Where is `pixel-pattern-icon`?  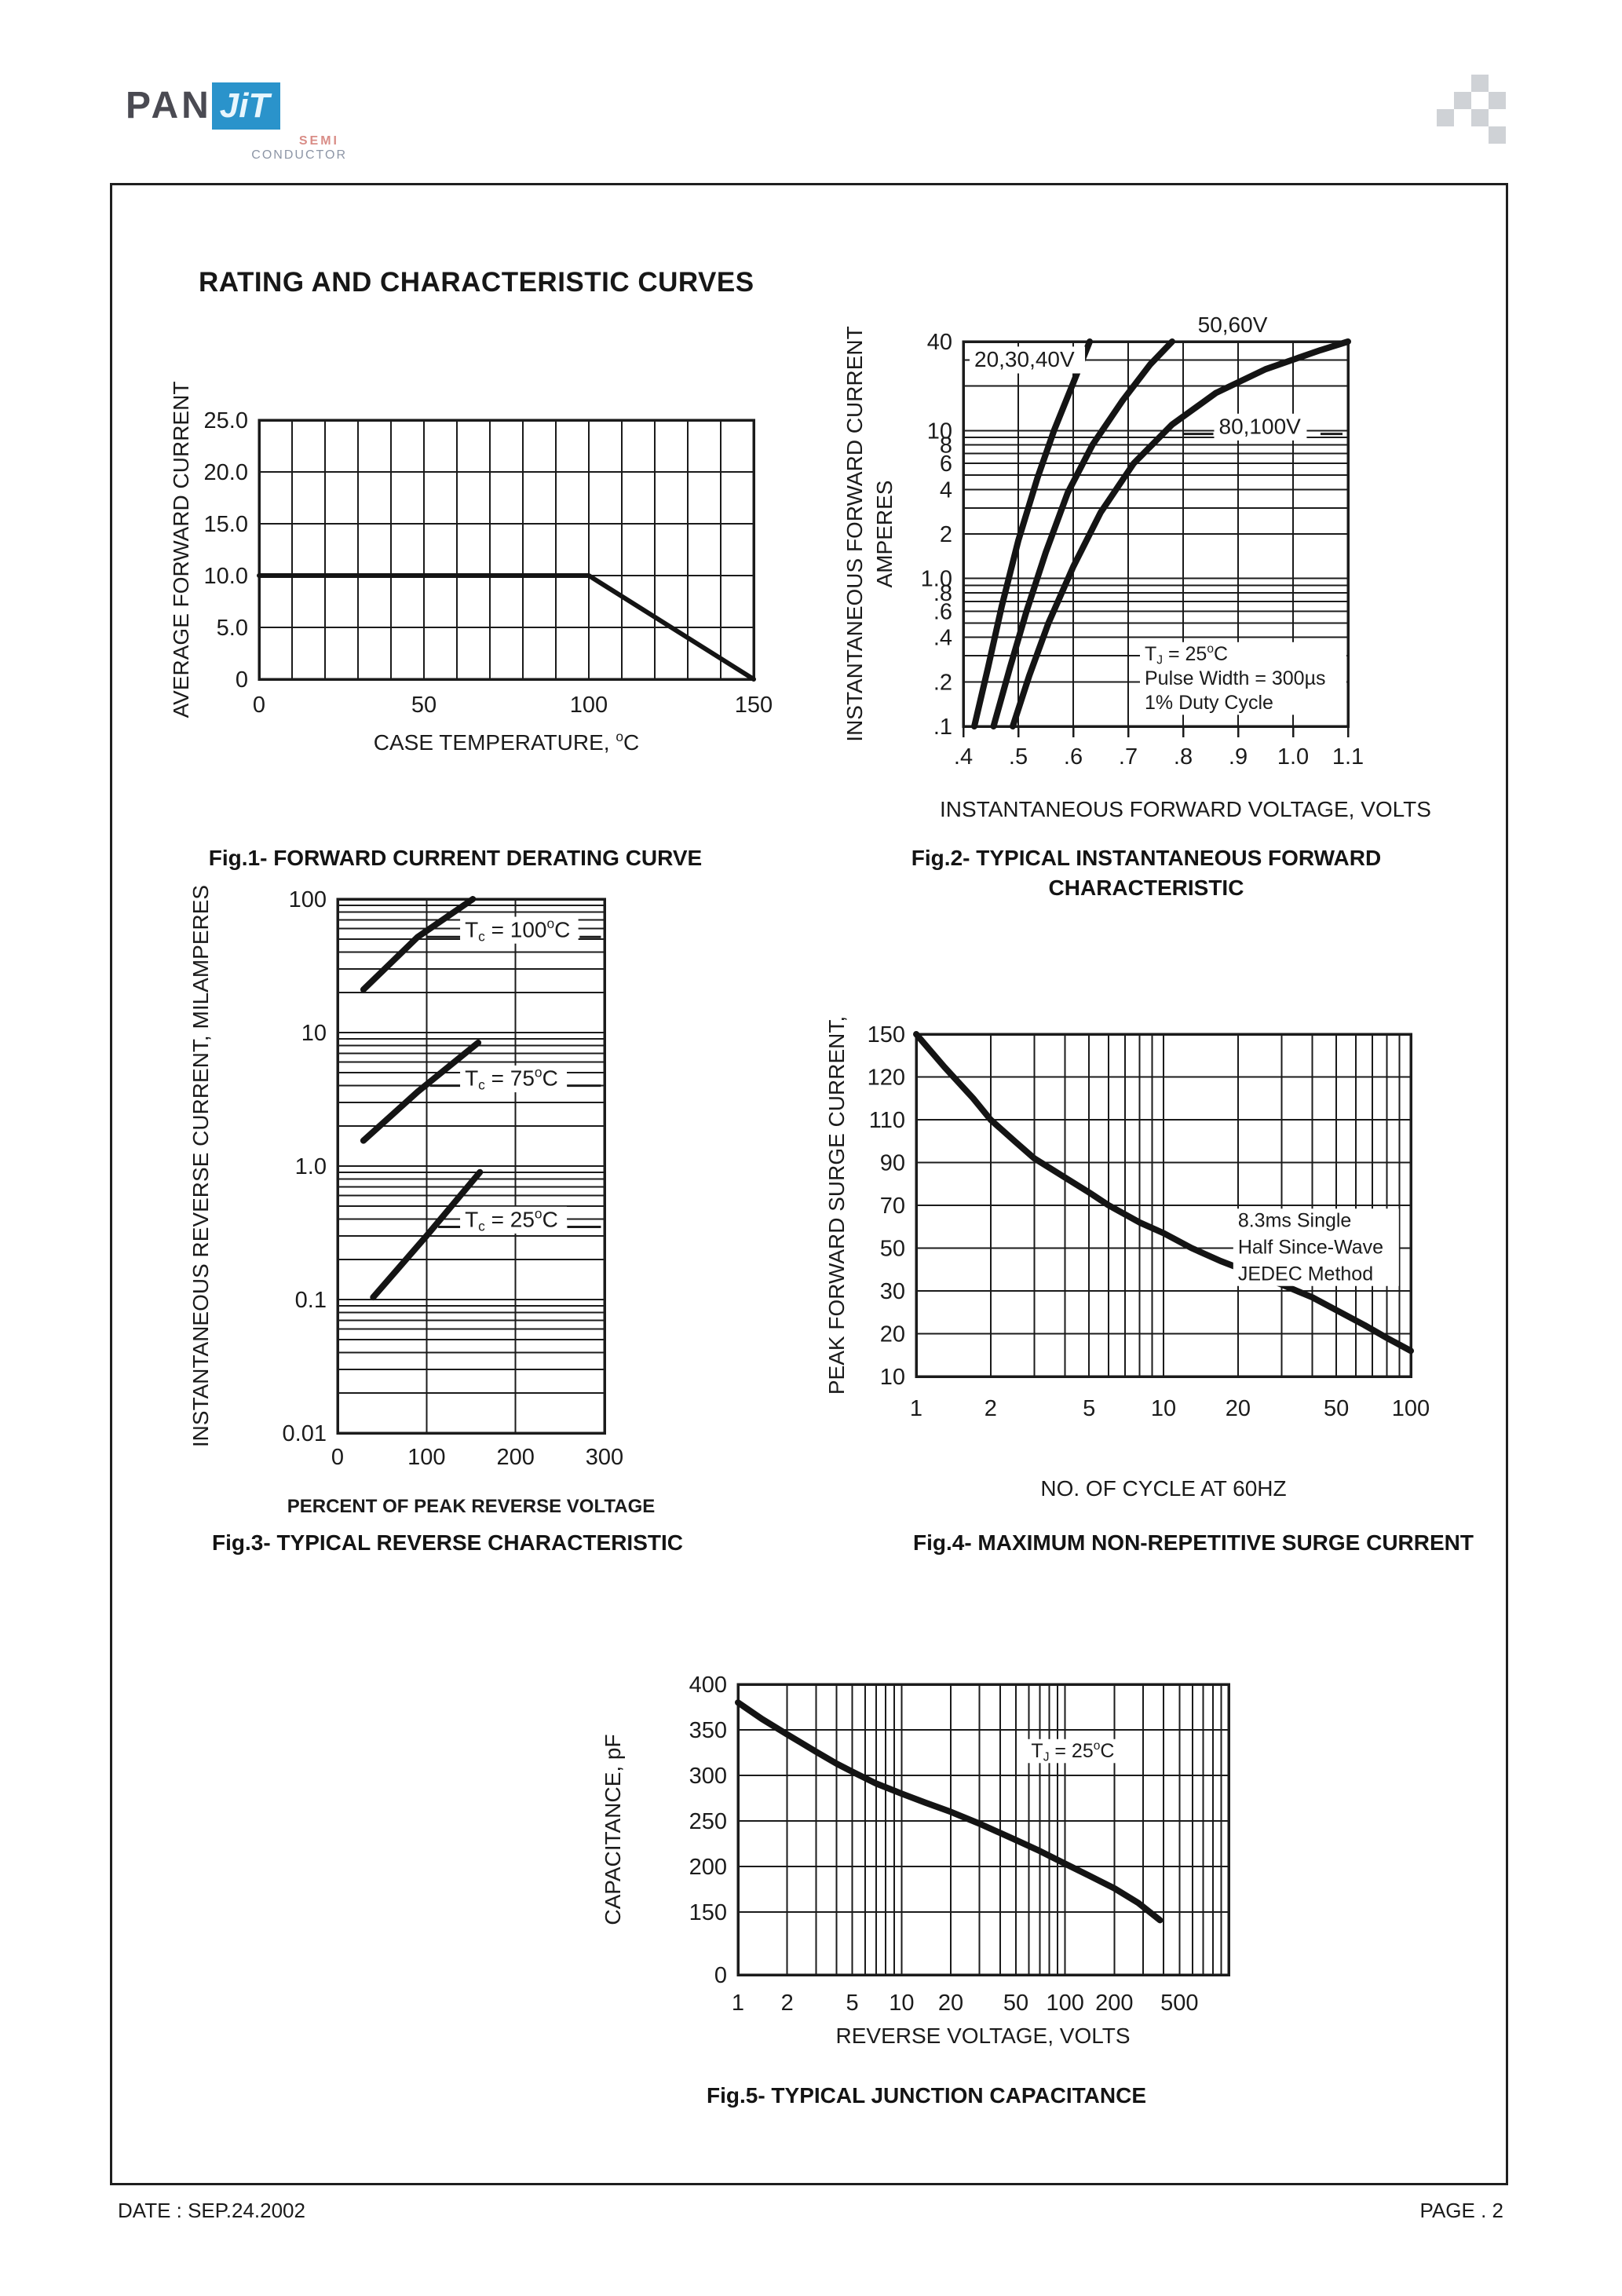 pixel-pattern-icon is located at coordinates (1471, 110).